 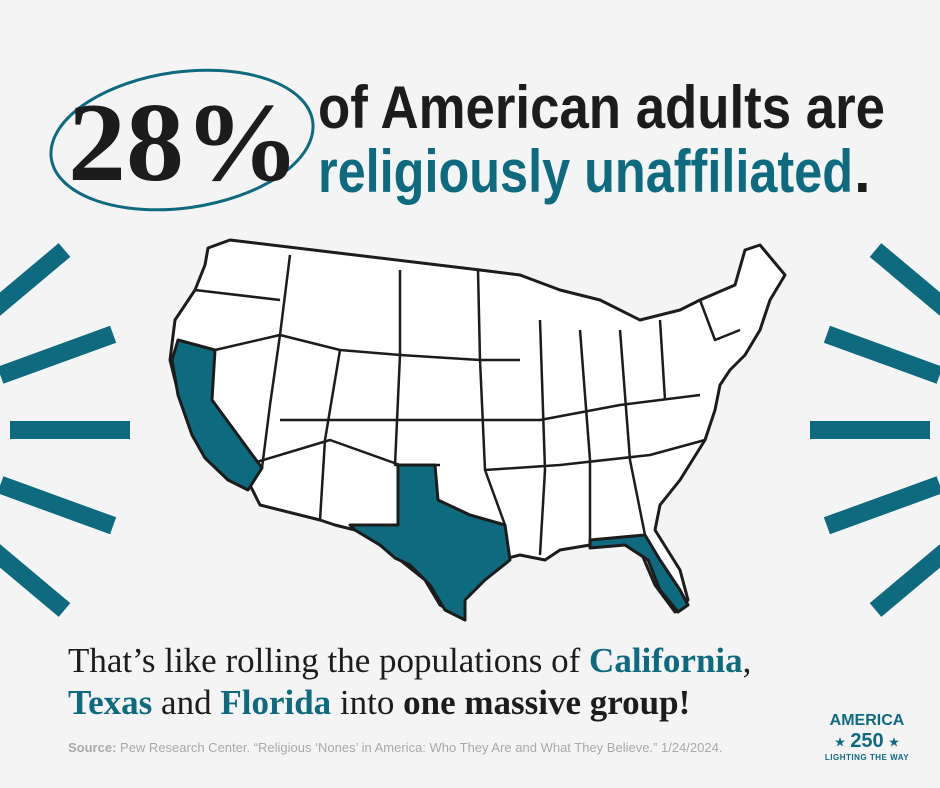 I want to click on body-intro: That’s like rolling the populations of, so click(x=324, y=660).